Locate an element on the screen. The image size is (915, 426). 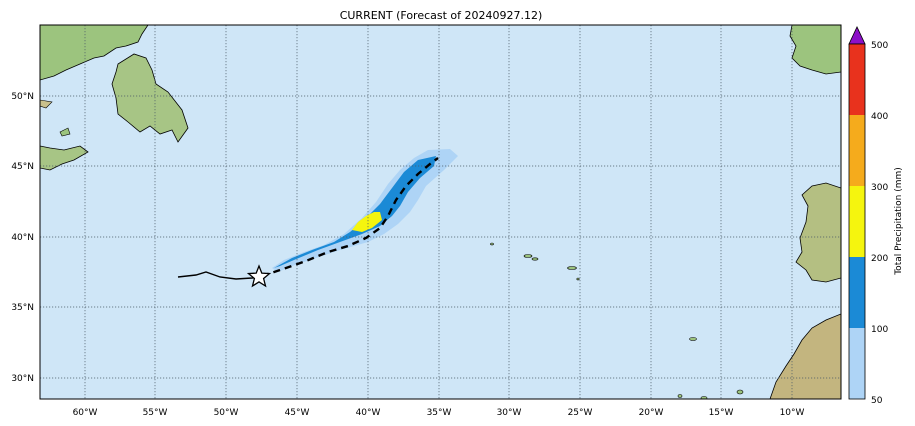
lon-tick-label: 35°W is located at coordinates (439, 413).